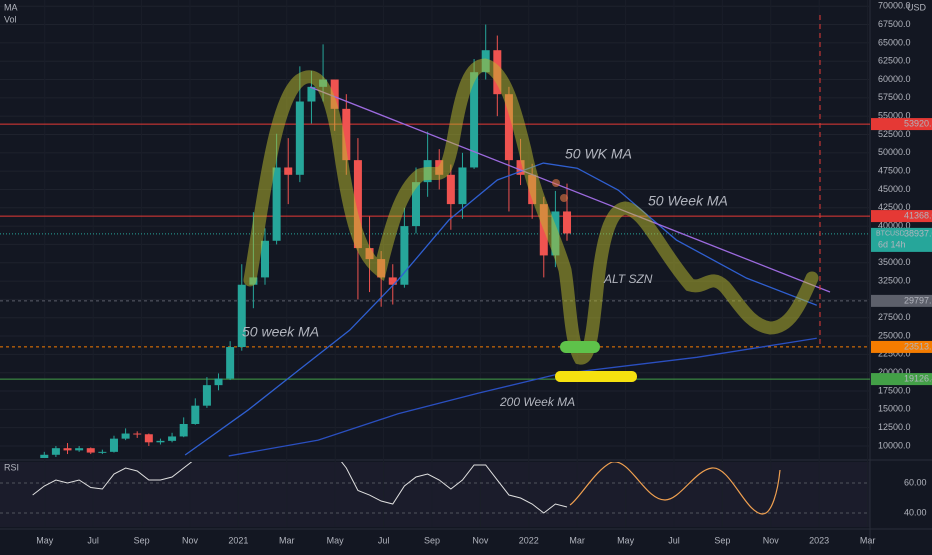 This screenshot has height=555, width=932. What do you see at coordinates (894, 207) in the screenshot?
I see `y-tick-label: 42500.0` at bounding box center [894, 207].